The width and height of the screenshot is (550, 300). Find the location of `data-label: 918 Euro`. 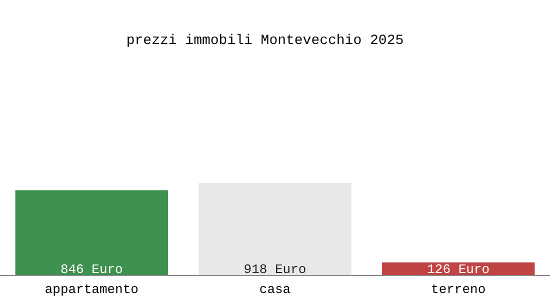

data-label: 918 Euro is located at coordinates (275, 269).